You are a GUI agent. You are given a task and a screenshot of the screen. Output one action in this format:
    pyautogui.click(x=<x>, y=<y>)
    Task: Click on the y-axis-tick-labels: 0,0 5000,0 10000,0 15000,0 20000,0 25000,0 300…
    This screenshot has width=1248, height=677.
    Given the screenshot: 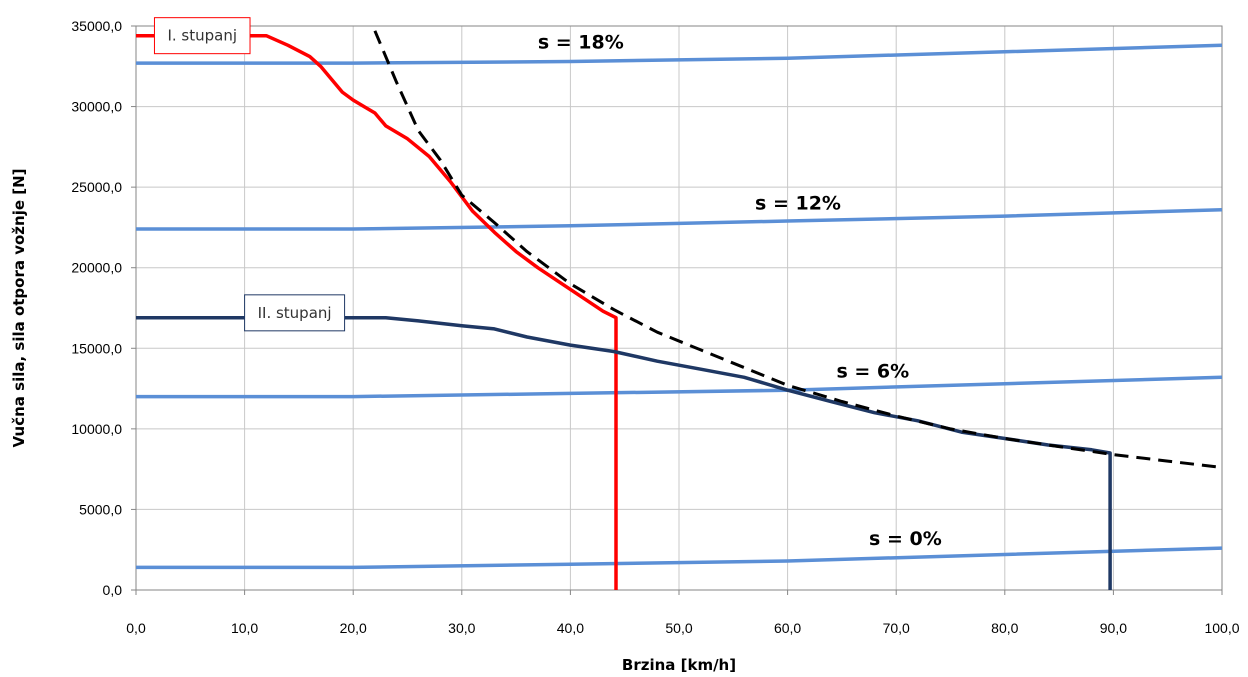 What is the action you would take?
    pyautogui.click(x=96, y=308)
    